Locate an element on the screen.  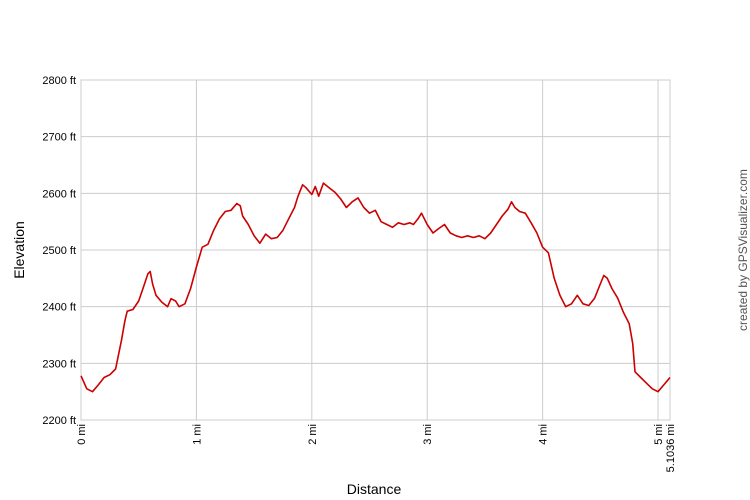
x-tick-labels: 0 mi 1 mi 2 mi 3 mi 4 mi 5 mi 5.1036 mi is located at coordinates (376, 448).